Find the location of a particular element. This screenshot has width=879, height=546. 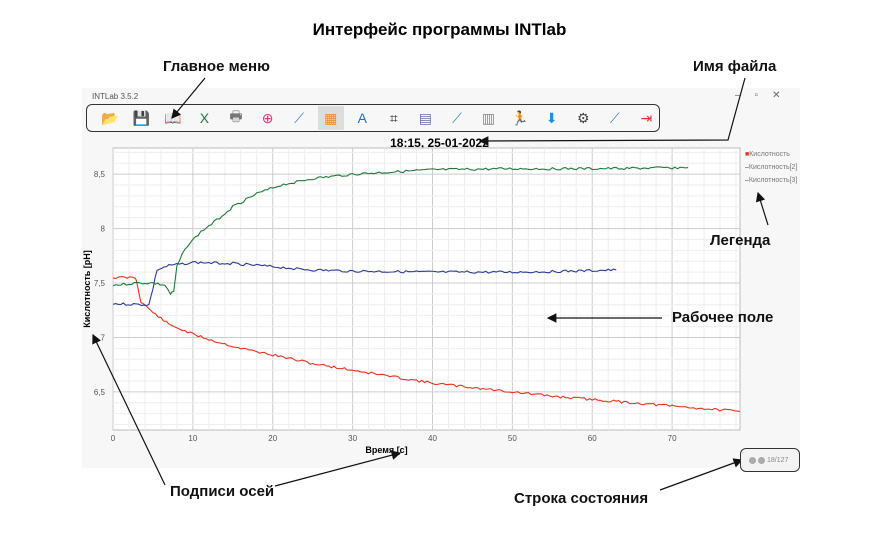

x-tick-label: 50 is located at coordinates (512, 438).